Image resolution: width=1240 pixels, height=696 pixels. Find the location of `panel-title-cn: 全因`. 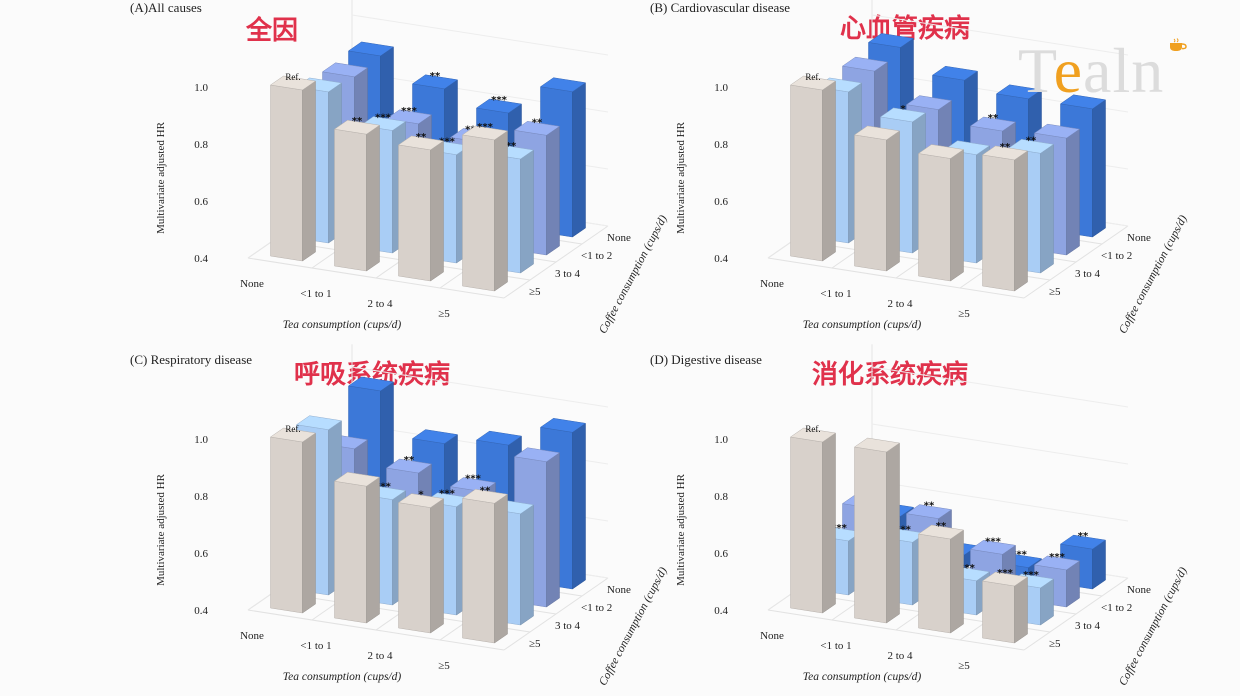

panel-title-cn: 全因 is located at coordinates (272, 31).